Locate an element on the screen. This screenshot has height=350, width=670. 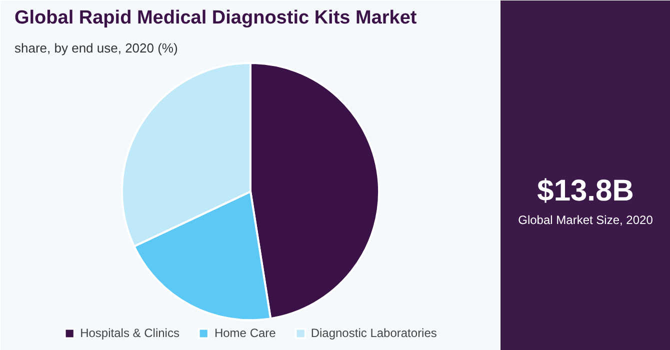
chart-title: Global Rapid Medical Diagnostic Kits Market is located at coordinates (216, 18).